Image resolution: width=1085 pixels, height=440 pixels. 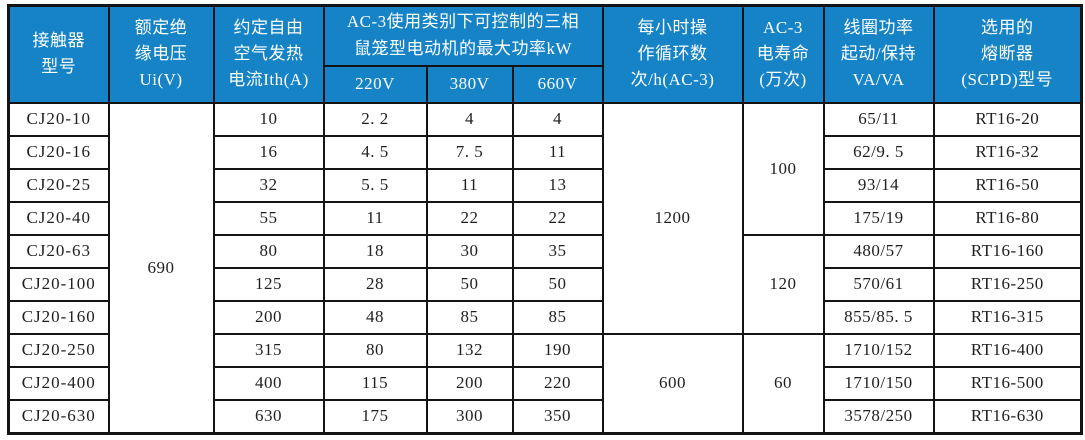 What do you see at coordinates (375, 185) in the screenshot?
I see `cell-kw220: 5. 5` at bounding box center [375, 185].